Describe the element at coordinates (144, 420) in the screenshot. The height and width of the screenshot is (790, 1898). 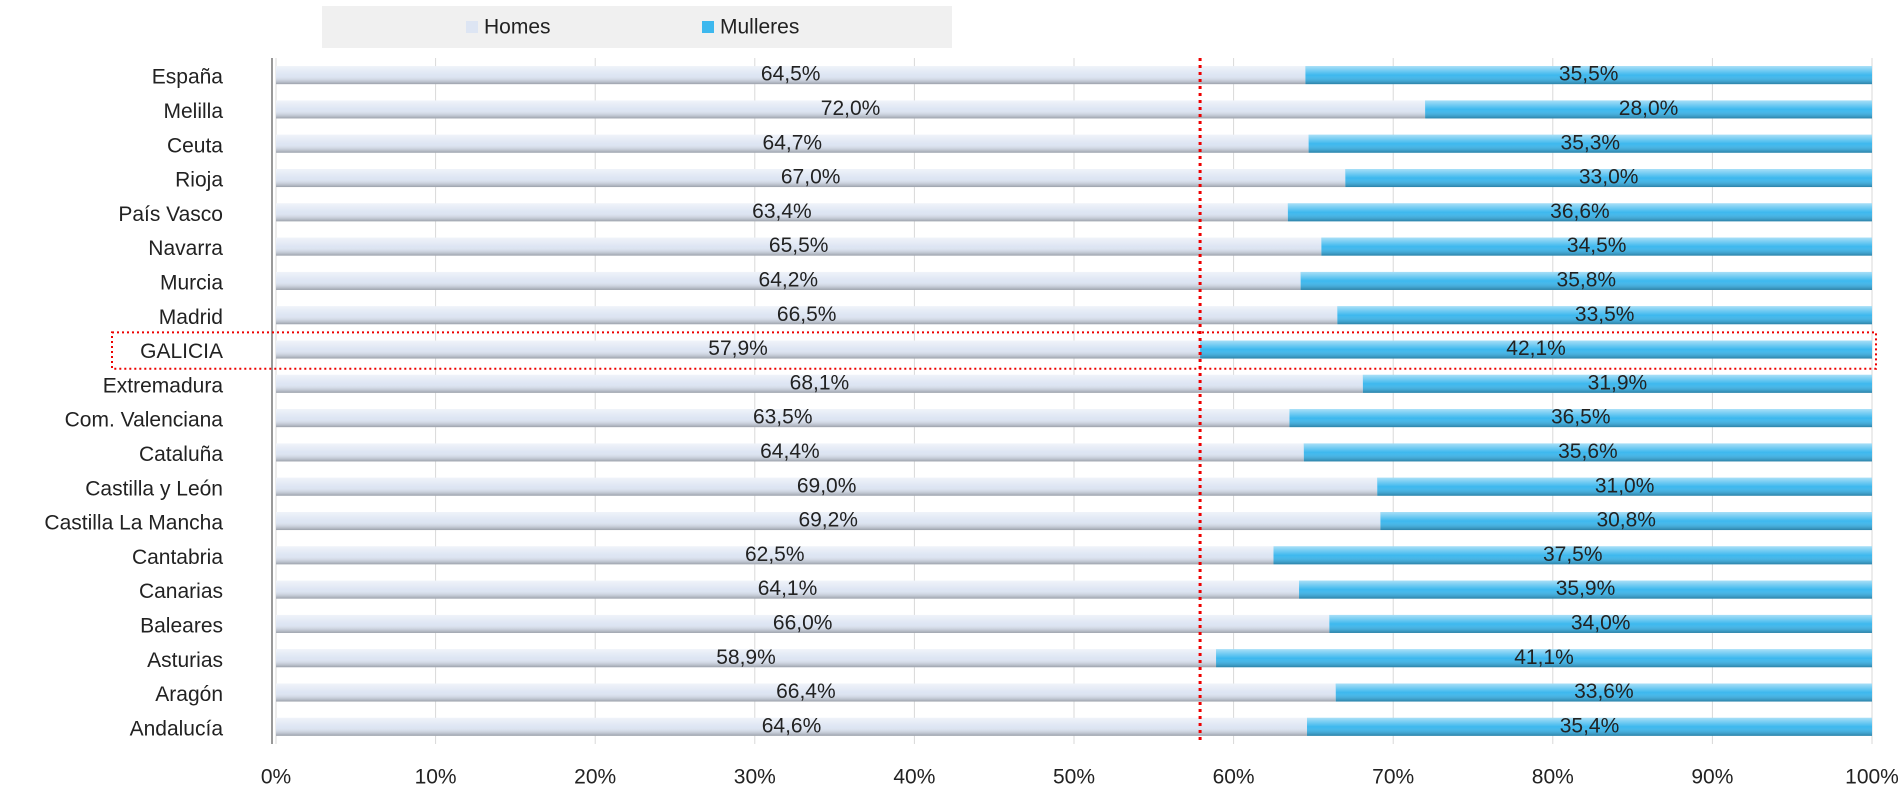
I see `category-label: Com. Valenciana` at that location.